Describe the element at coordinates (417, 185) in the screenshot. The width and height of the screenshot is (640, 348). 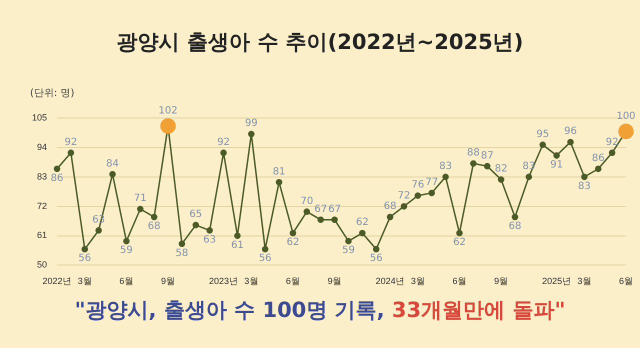
I see `data-label: 76` at that location.